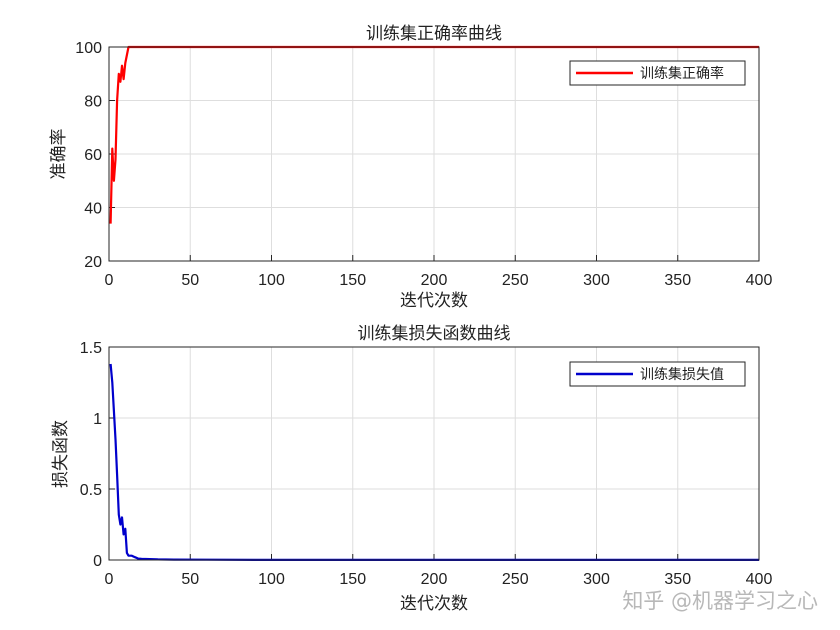 Image resolution: width=840 pixels, height=630 pixels. Describe the element at coordinates (434, 604) in the screenshot. I see `loss-plot-xlabel: 迭代次数` at that location.